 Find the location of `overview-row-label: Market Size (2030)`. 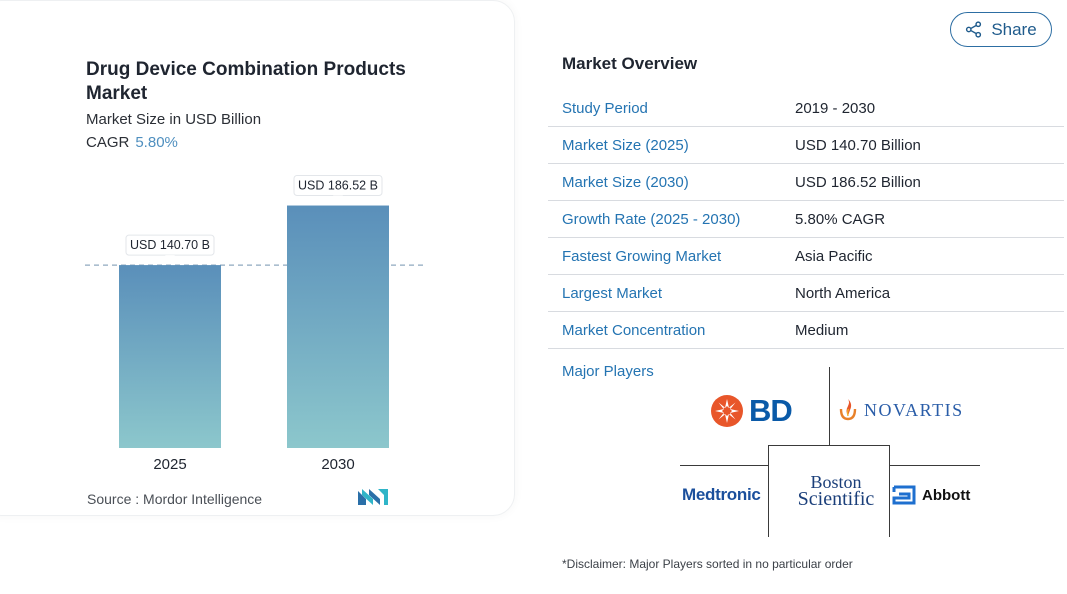

overview-row-label: Market Size (2030) is located at coordinates (625, 182).